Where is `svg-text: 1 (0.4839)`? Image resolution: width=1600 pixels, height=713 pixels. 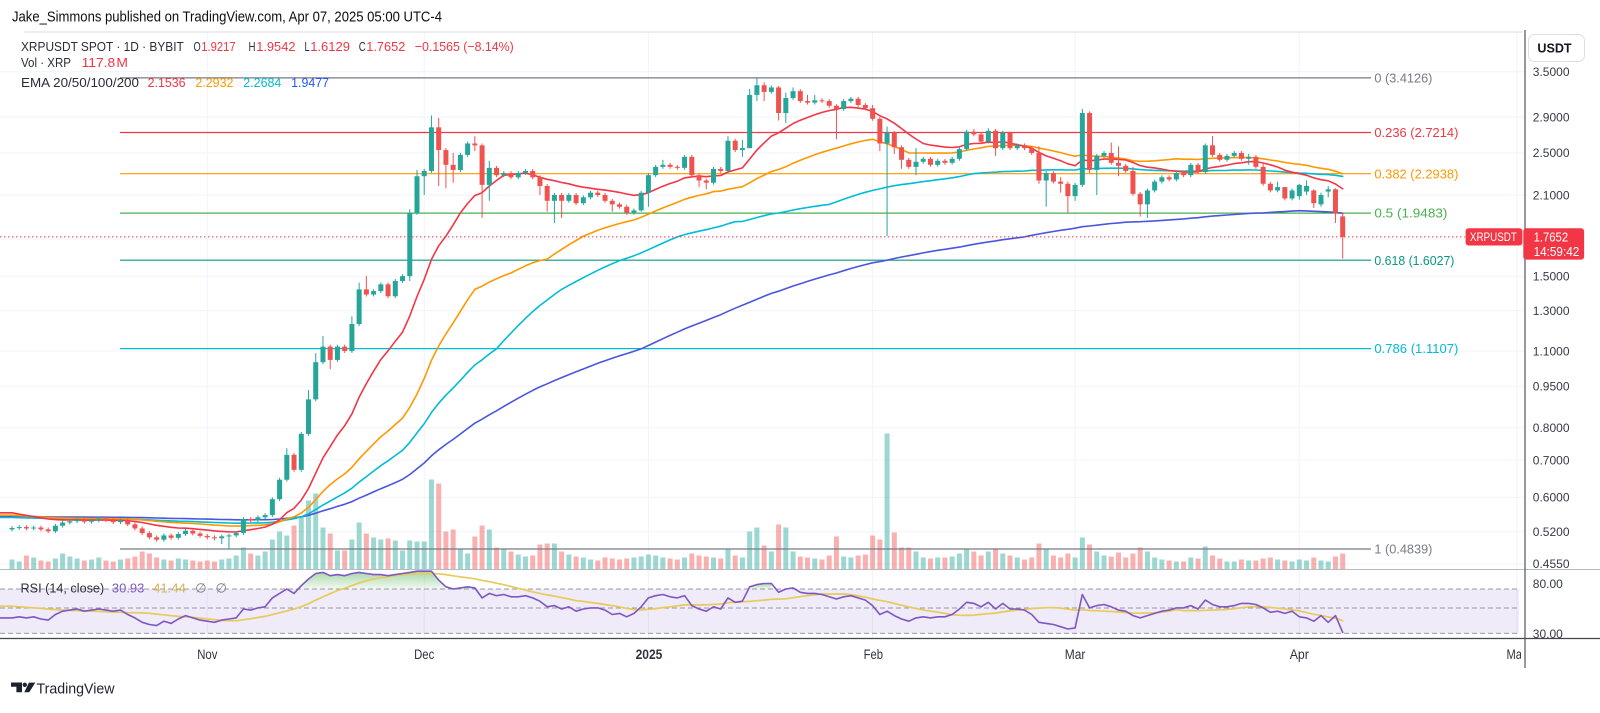 svg-text: 1 (0.4839) is located at coordinates (1403, 549).